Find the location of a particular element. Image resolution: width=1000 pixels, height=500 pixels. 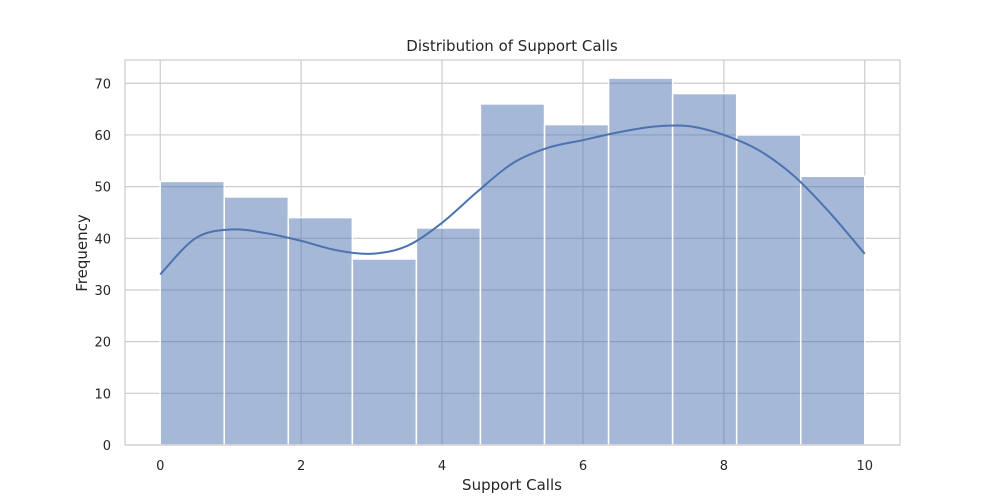

chart-title: Distribution of Support Calls is located at coordinates (512, 46).